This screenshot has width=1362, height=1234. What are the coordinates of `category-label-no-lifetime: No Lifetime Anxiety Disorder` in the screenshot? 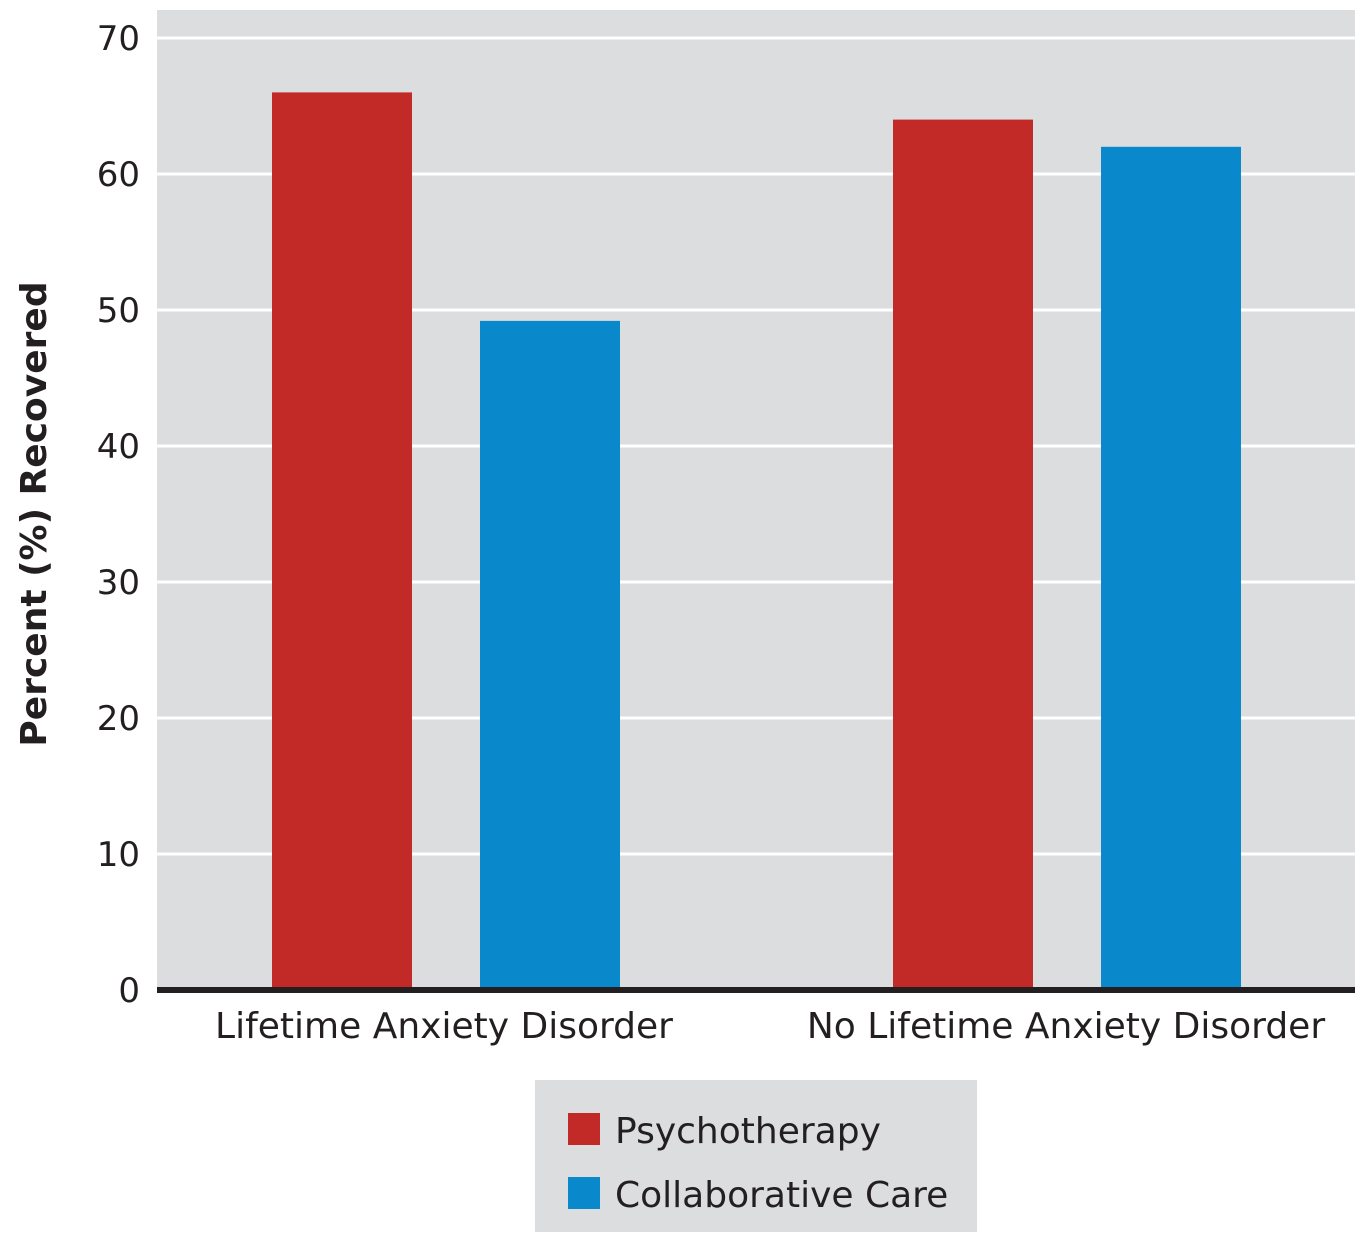 It's located at (1066, 1026).